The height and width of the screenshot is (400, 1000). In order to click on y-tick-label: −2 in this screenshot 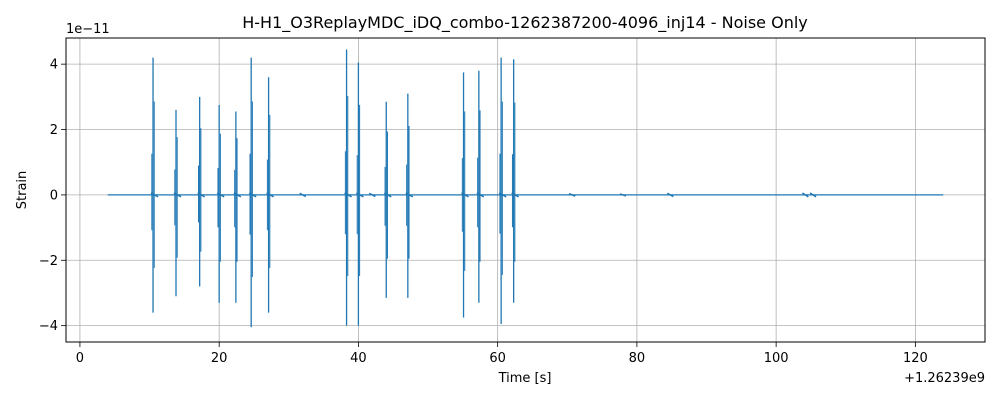, I will do `click(48, 261)`.